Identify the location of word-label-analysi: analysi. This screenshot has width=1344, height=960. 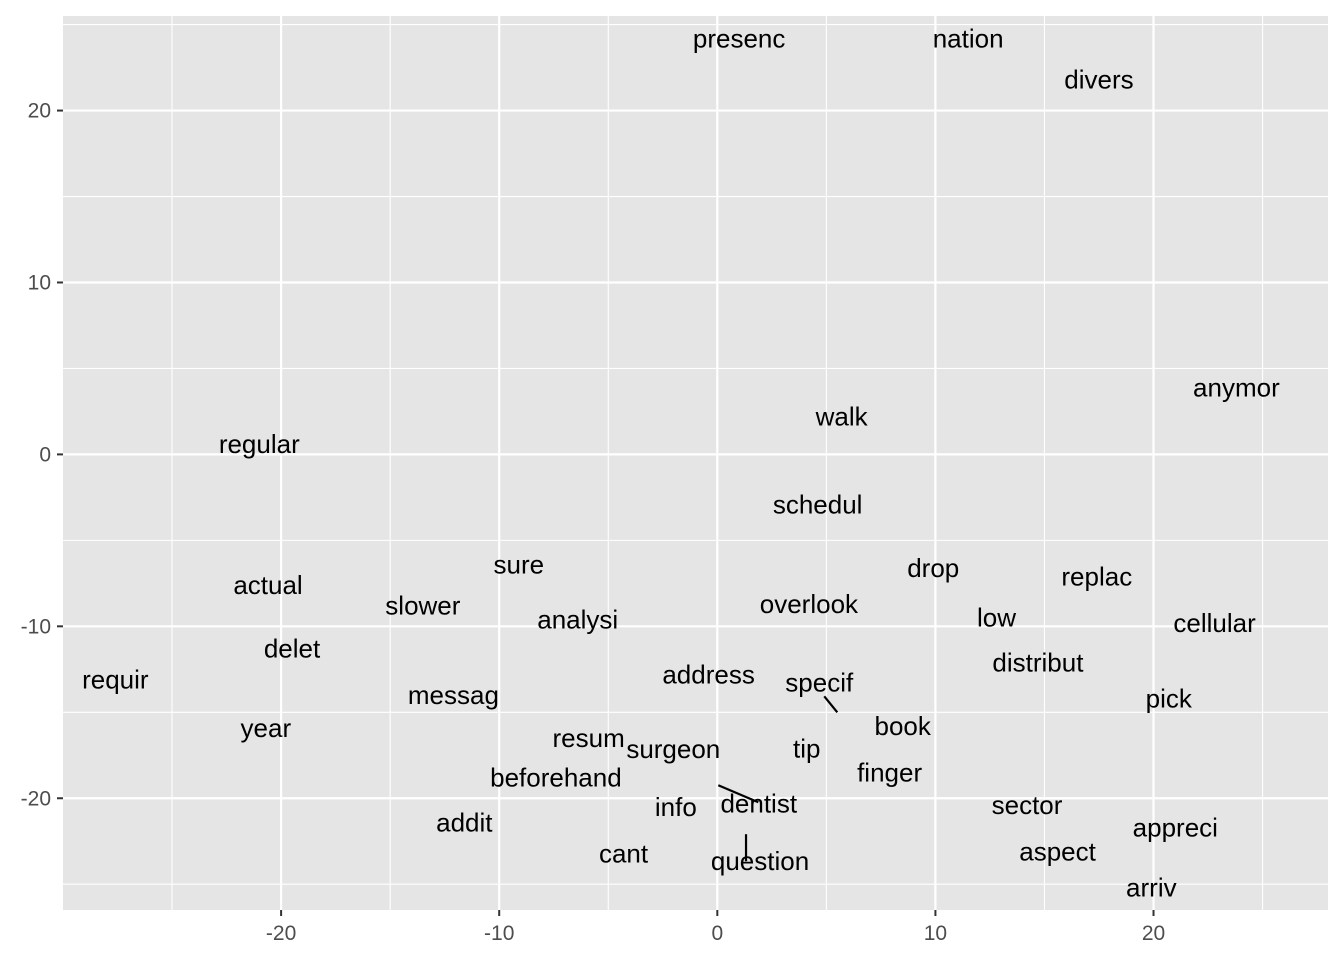
(577, 619).